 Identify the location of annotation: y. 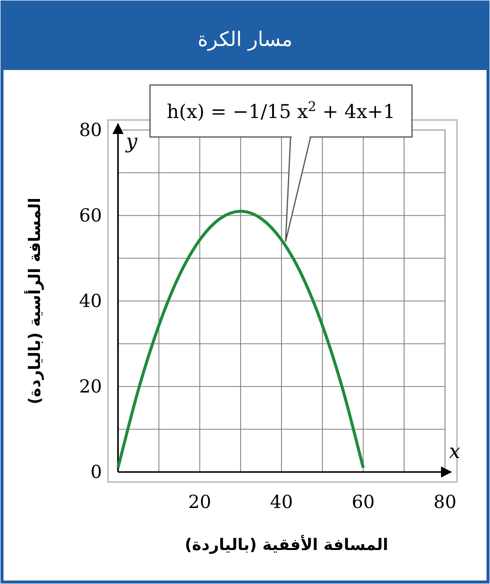
(131, 141).